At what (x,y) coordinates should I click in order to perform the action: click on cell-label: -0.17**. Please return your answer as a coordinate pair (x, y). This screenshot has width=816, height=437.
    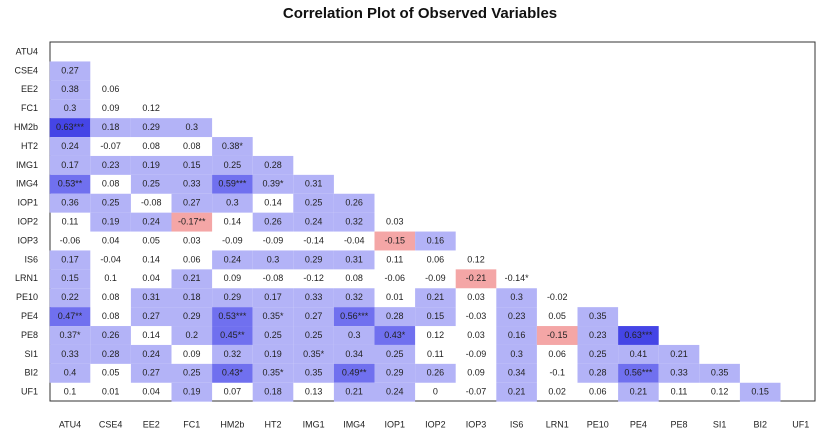
    Looking at the image, I should click on (192, 221).